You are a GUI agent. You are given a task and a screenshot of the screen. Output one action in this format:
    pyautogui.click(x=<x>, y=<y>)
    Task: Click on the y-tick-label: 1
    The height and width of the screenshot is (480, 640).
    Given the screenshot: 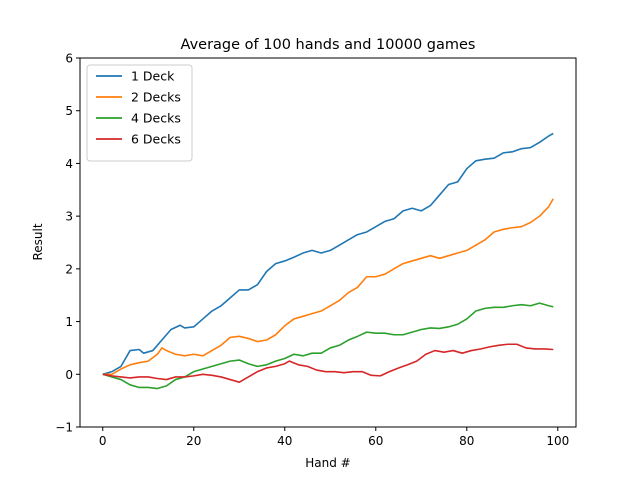 What is the action you would take?
    pyautogui.click(x=69, y=322)
    